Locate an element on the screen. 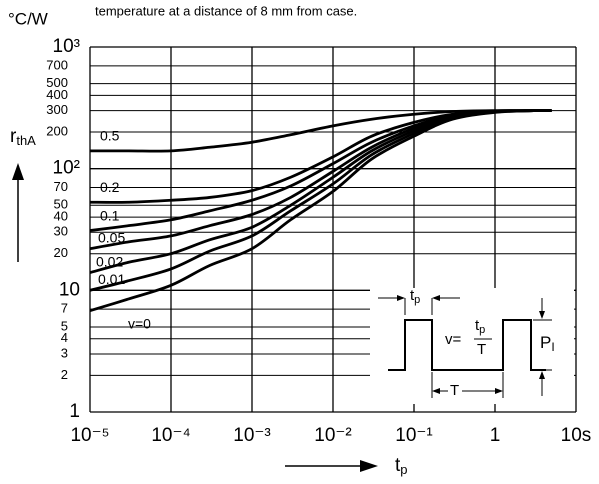 The height and width of the screenshot is (484, 599). p-label: PI is located at coordinates (547, 343).